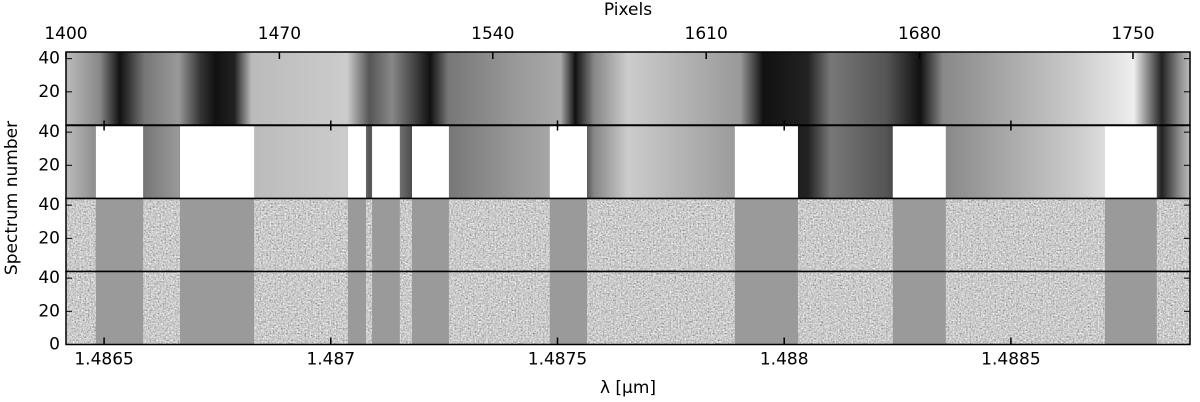 Image resolution: width=1200 pixels, height=402 pixels. Describe the element at coordinates (330, 360) in the screenshot. I see `x-tick-label: 1.487` at that location.